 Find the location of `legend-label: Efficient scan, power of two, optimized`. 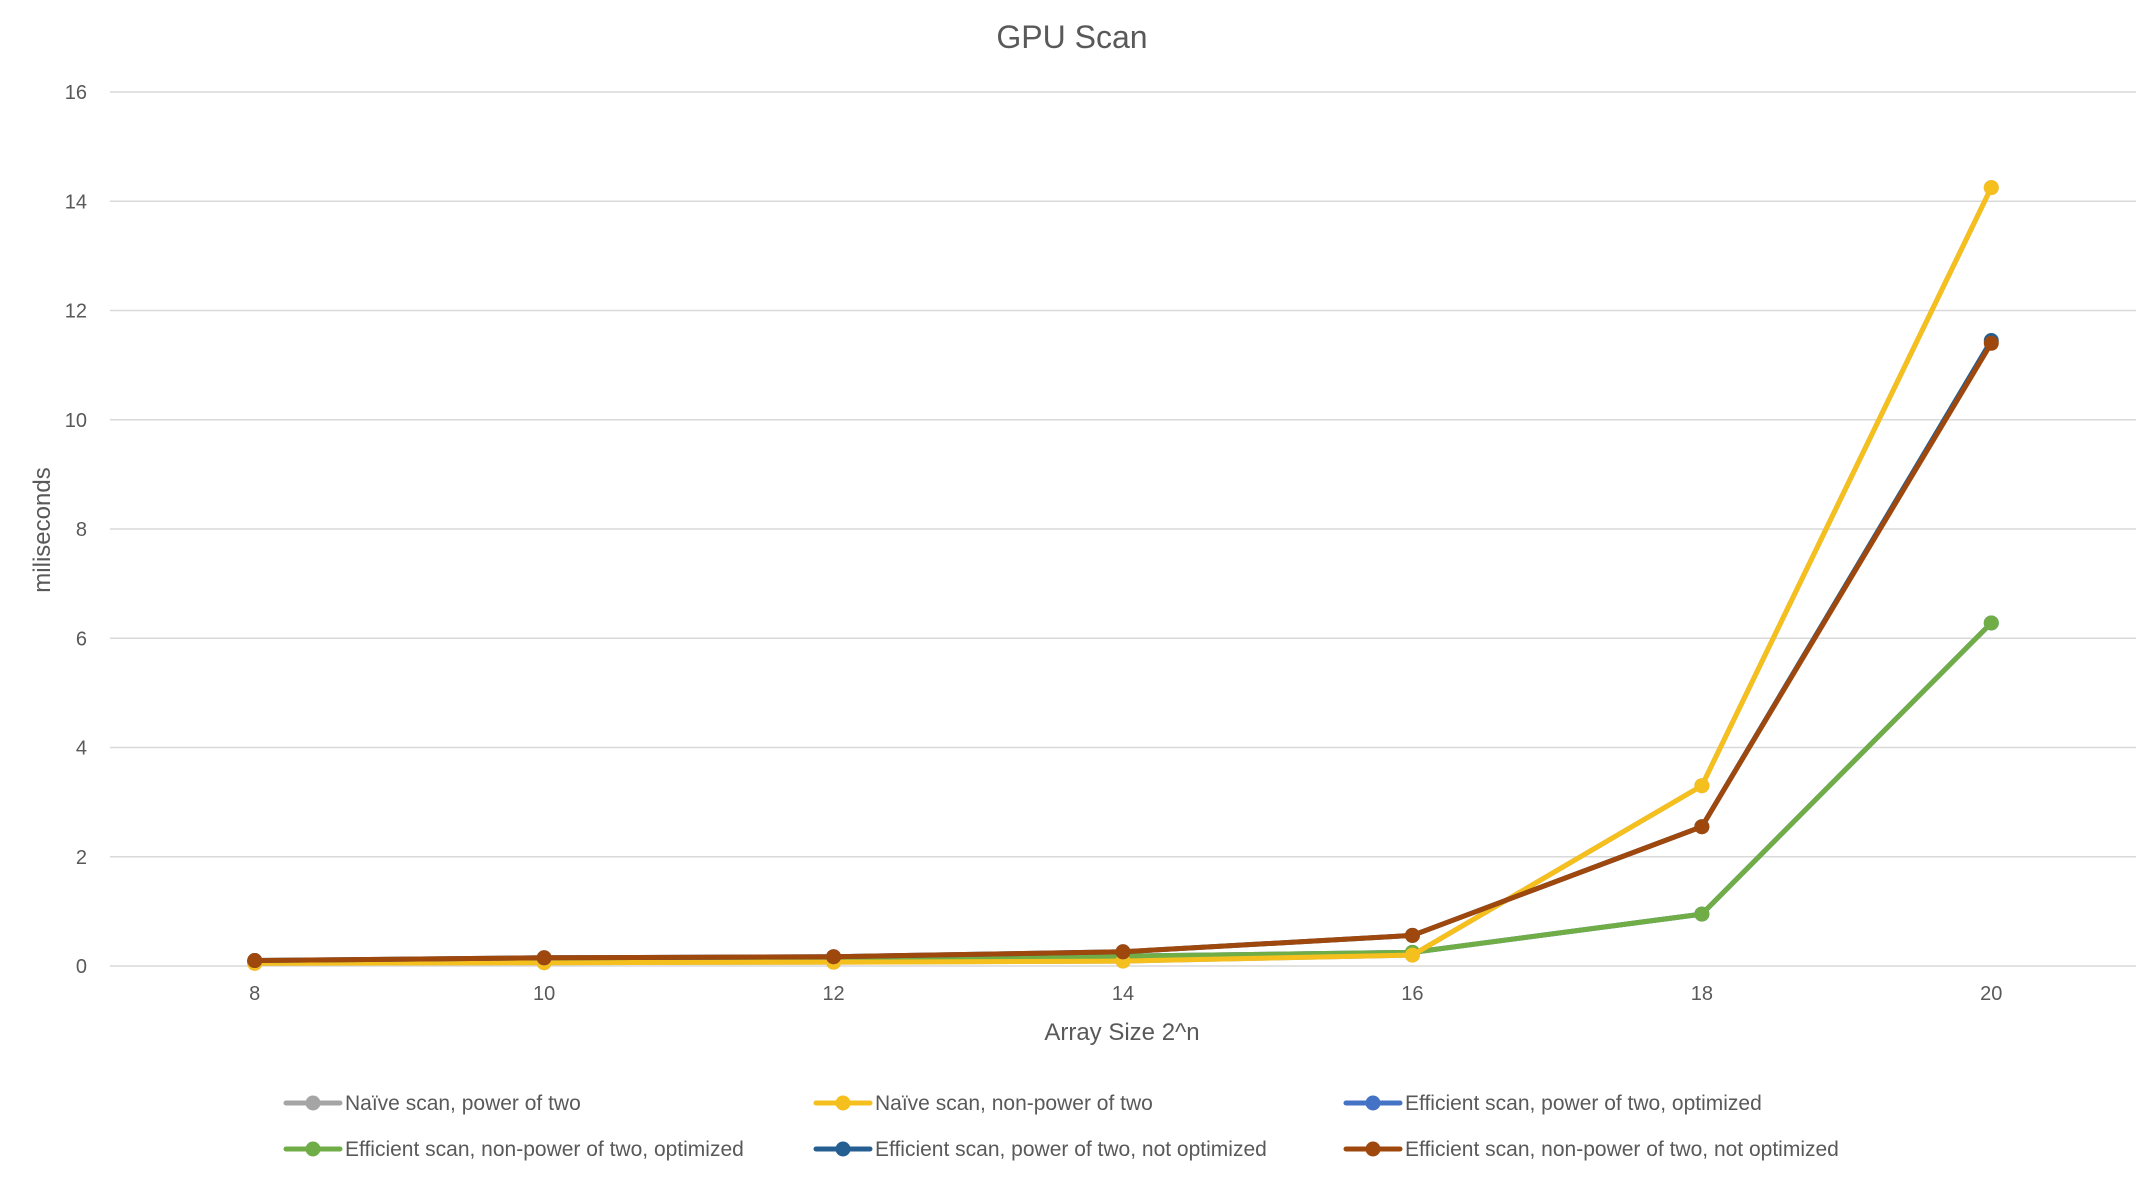

legend-label: Efficient scan, power of two, optimized is located at coordinates (1583, 1103).